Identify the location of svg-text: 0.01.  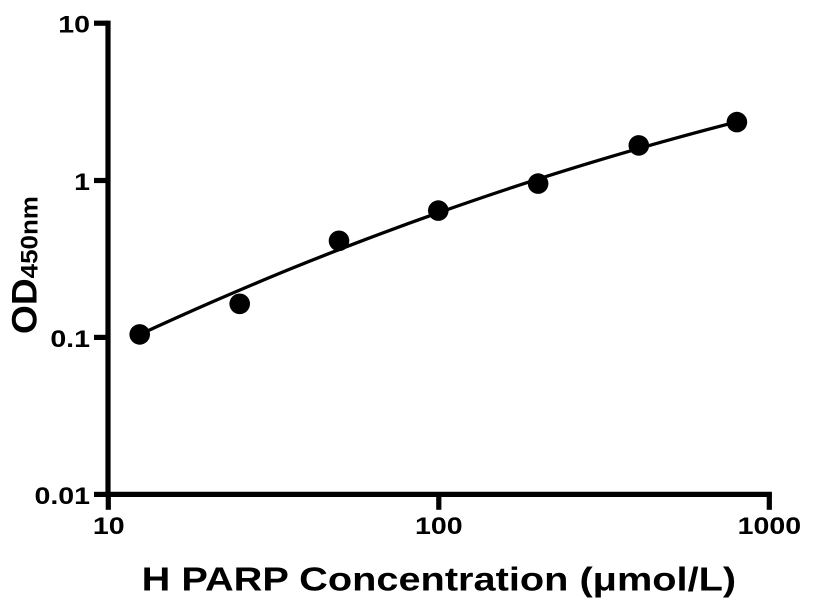
(62, 495).